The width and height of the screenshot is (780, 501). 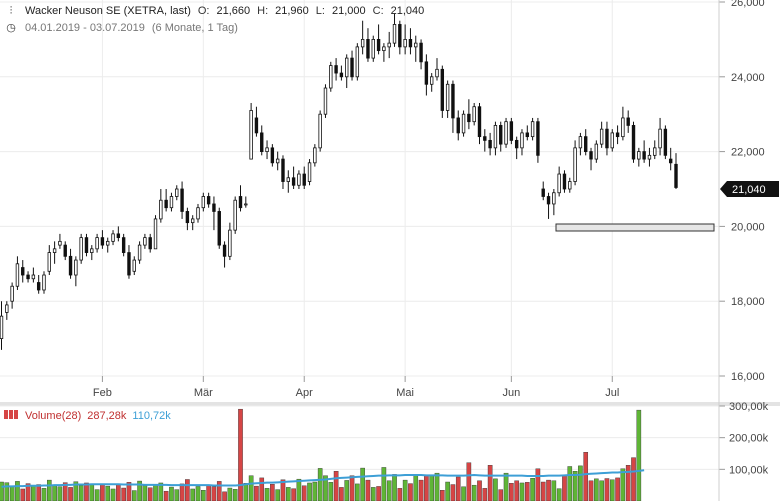 What do you see at coordinates (612, 393) in the screenshot?
I see `date-tick-label: Jul` at bounding box center [612, 393].